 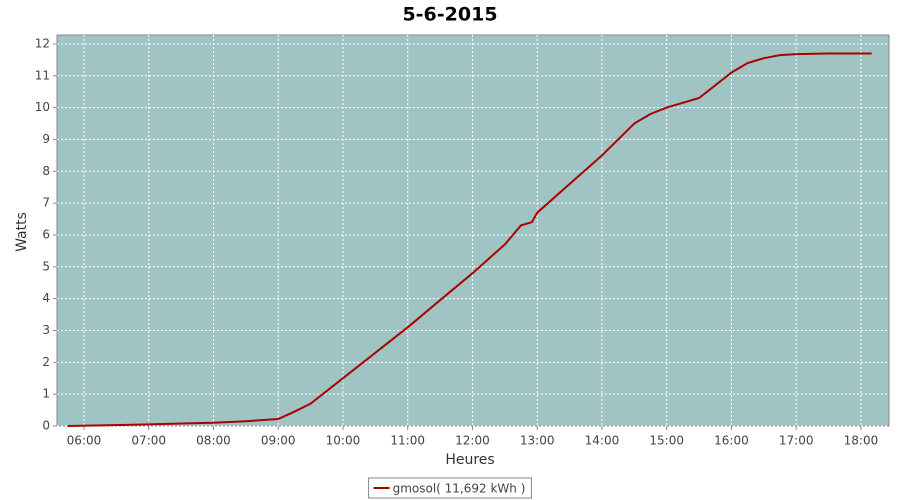 I want to click on legend: gmosol( 11,692 kWh ), so click(x=450, y=488).